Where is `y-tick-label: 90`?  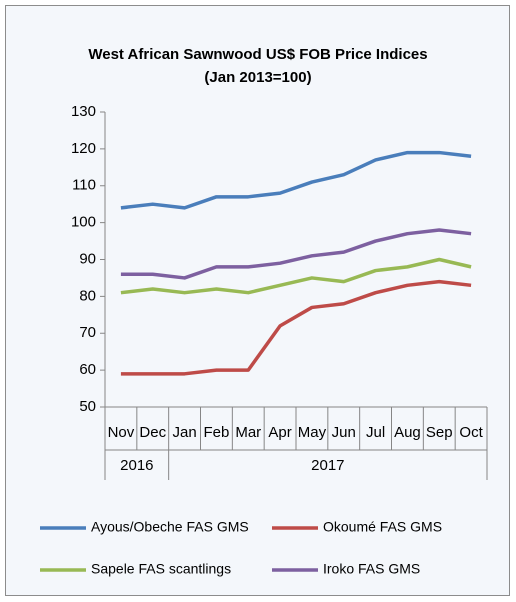 y-tick-label: 90 is located at coordinates (87, 258).